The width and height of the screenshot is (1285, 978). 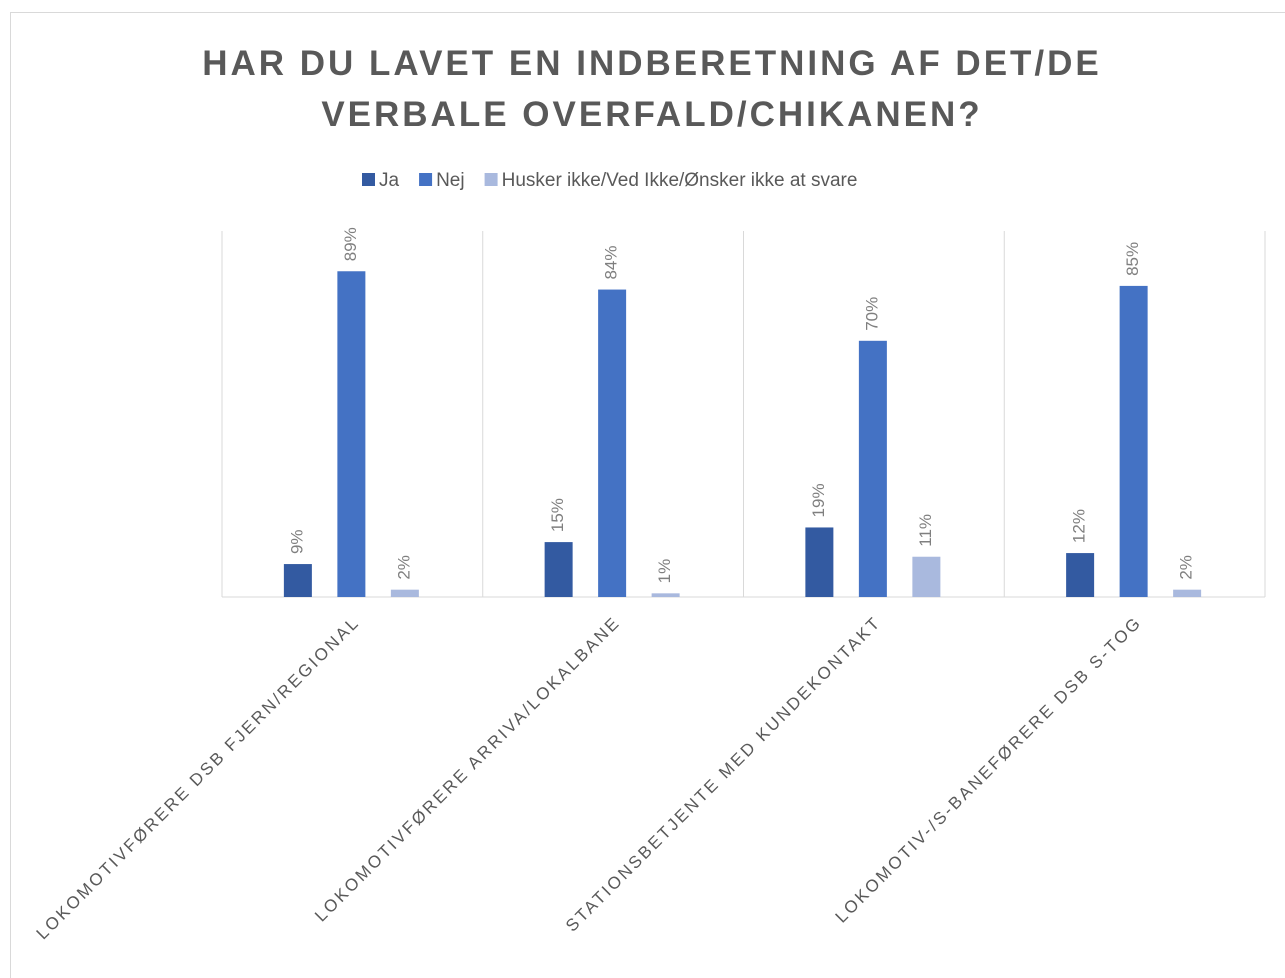 What do you see at coordinates (350, 244) in the screenshot?
I see `value-label: 89%` at bounding box center [350, 244].